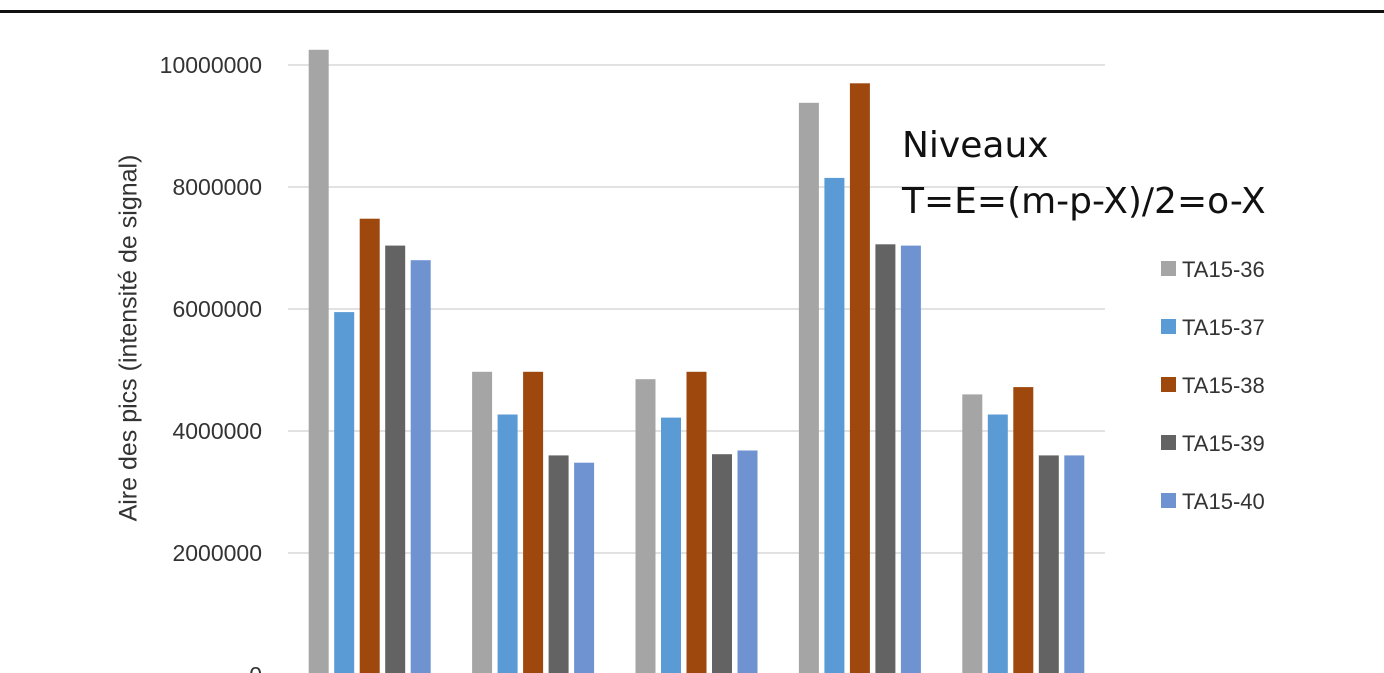 The image size is (1384, 673). I want to click on legend: TA15-36 TA15-37 TA15-38 TA15-39 TA15-40, so click(1213, 385).